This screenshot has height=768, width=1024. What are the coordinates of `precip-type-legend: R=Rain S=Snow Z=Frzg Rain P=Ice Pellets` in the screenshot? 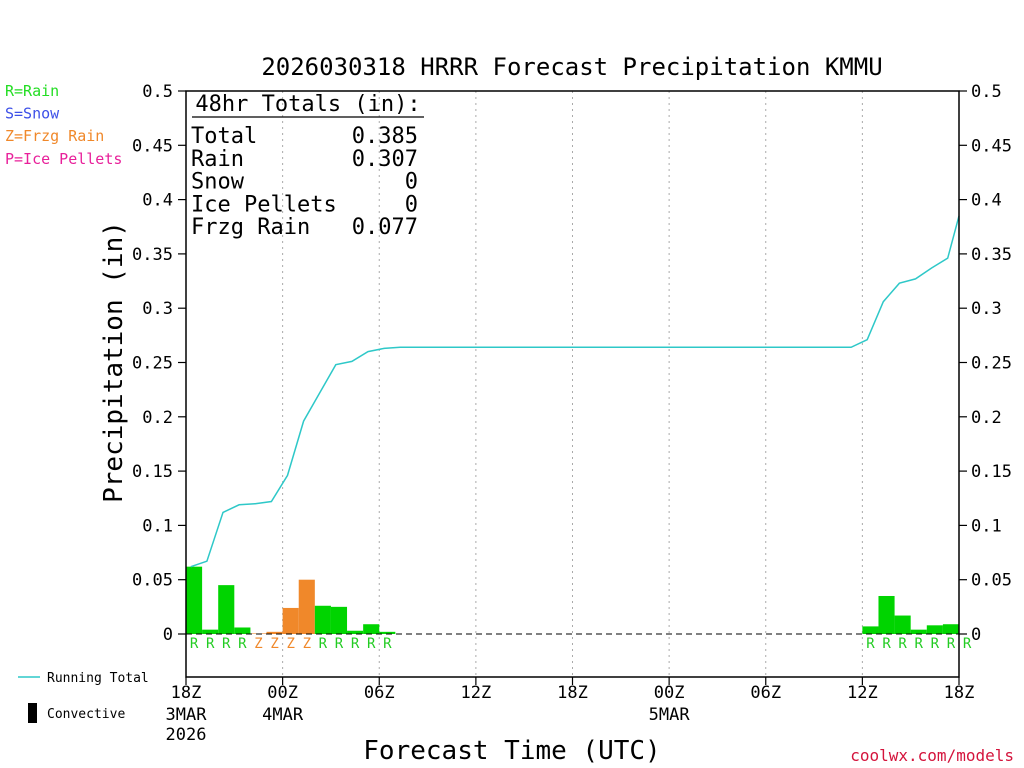 It's located at (63, 125).